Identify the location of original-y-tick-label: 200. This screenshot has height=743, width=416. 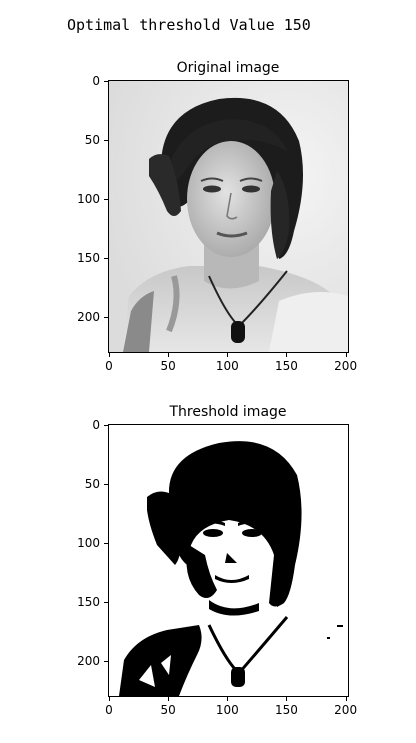
(88, 316).